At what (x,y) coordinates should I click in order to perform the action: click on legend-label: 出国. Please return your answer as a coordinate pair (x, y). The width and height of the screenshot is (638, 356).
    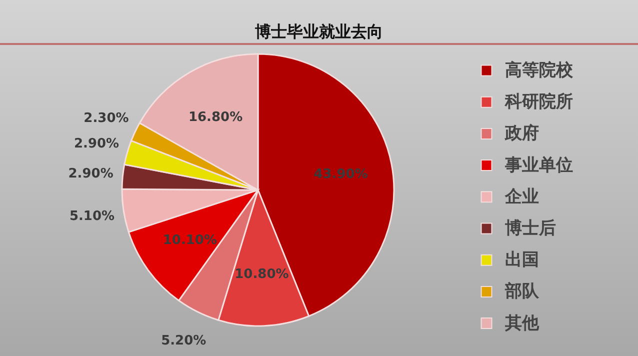
    Looking at the image, I should click on (522, 260).